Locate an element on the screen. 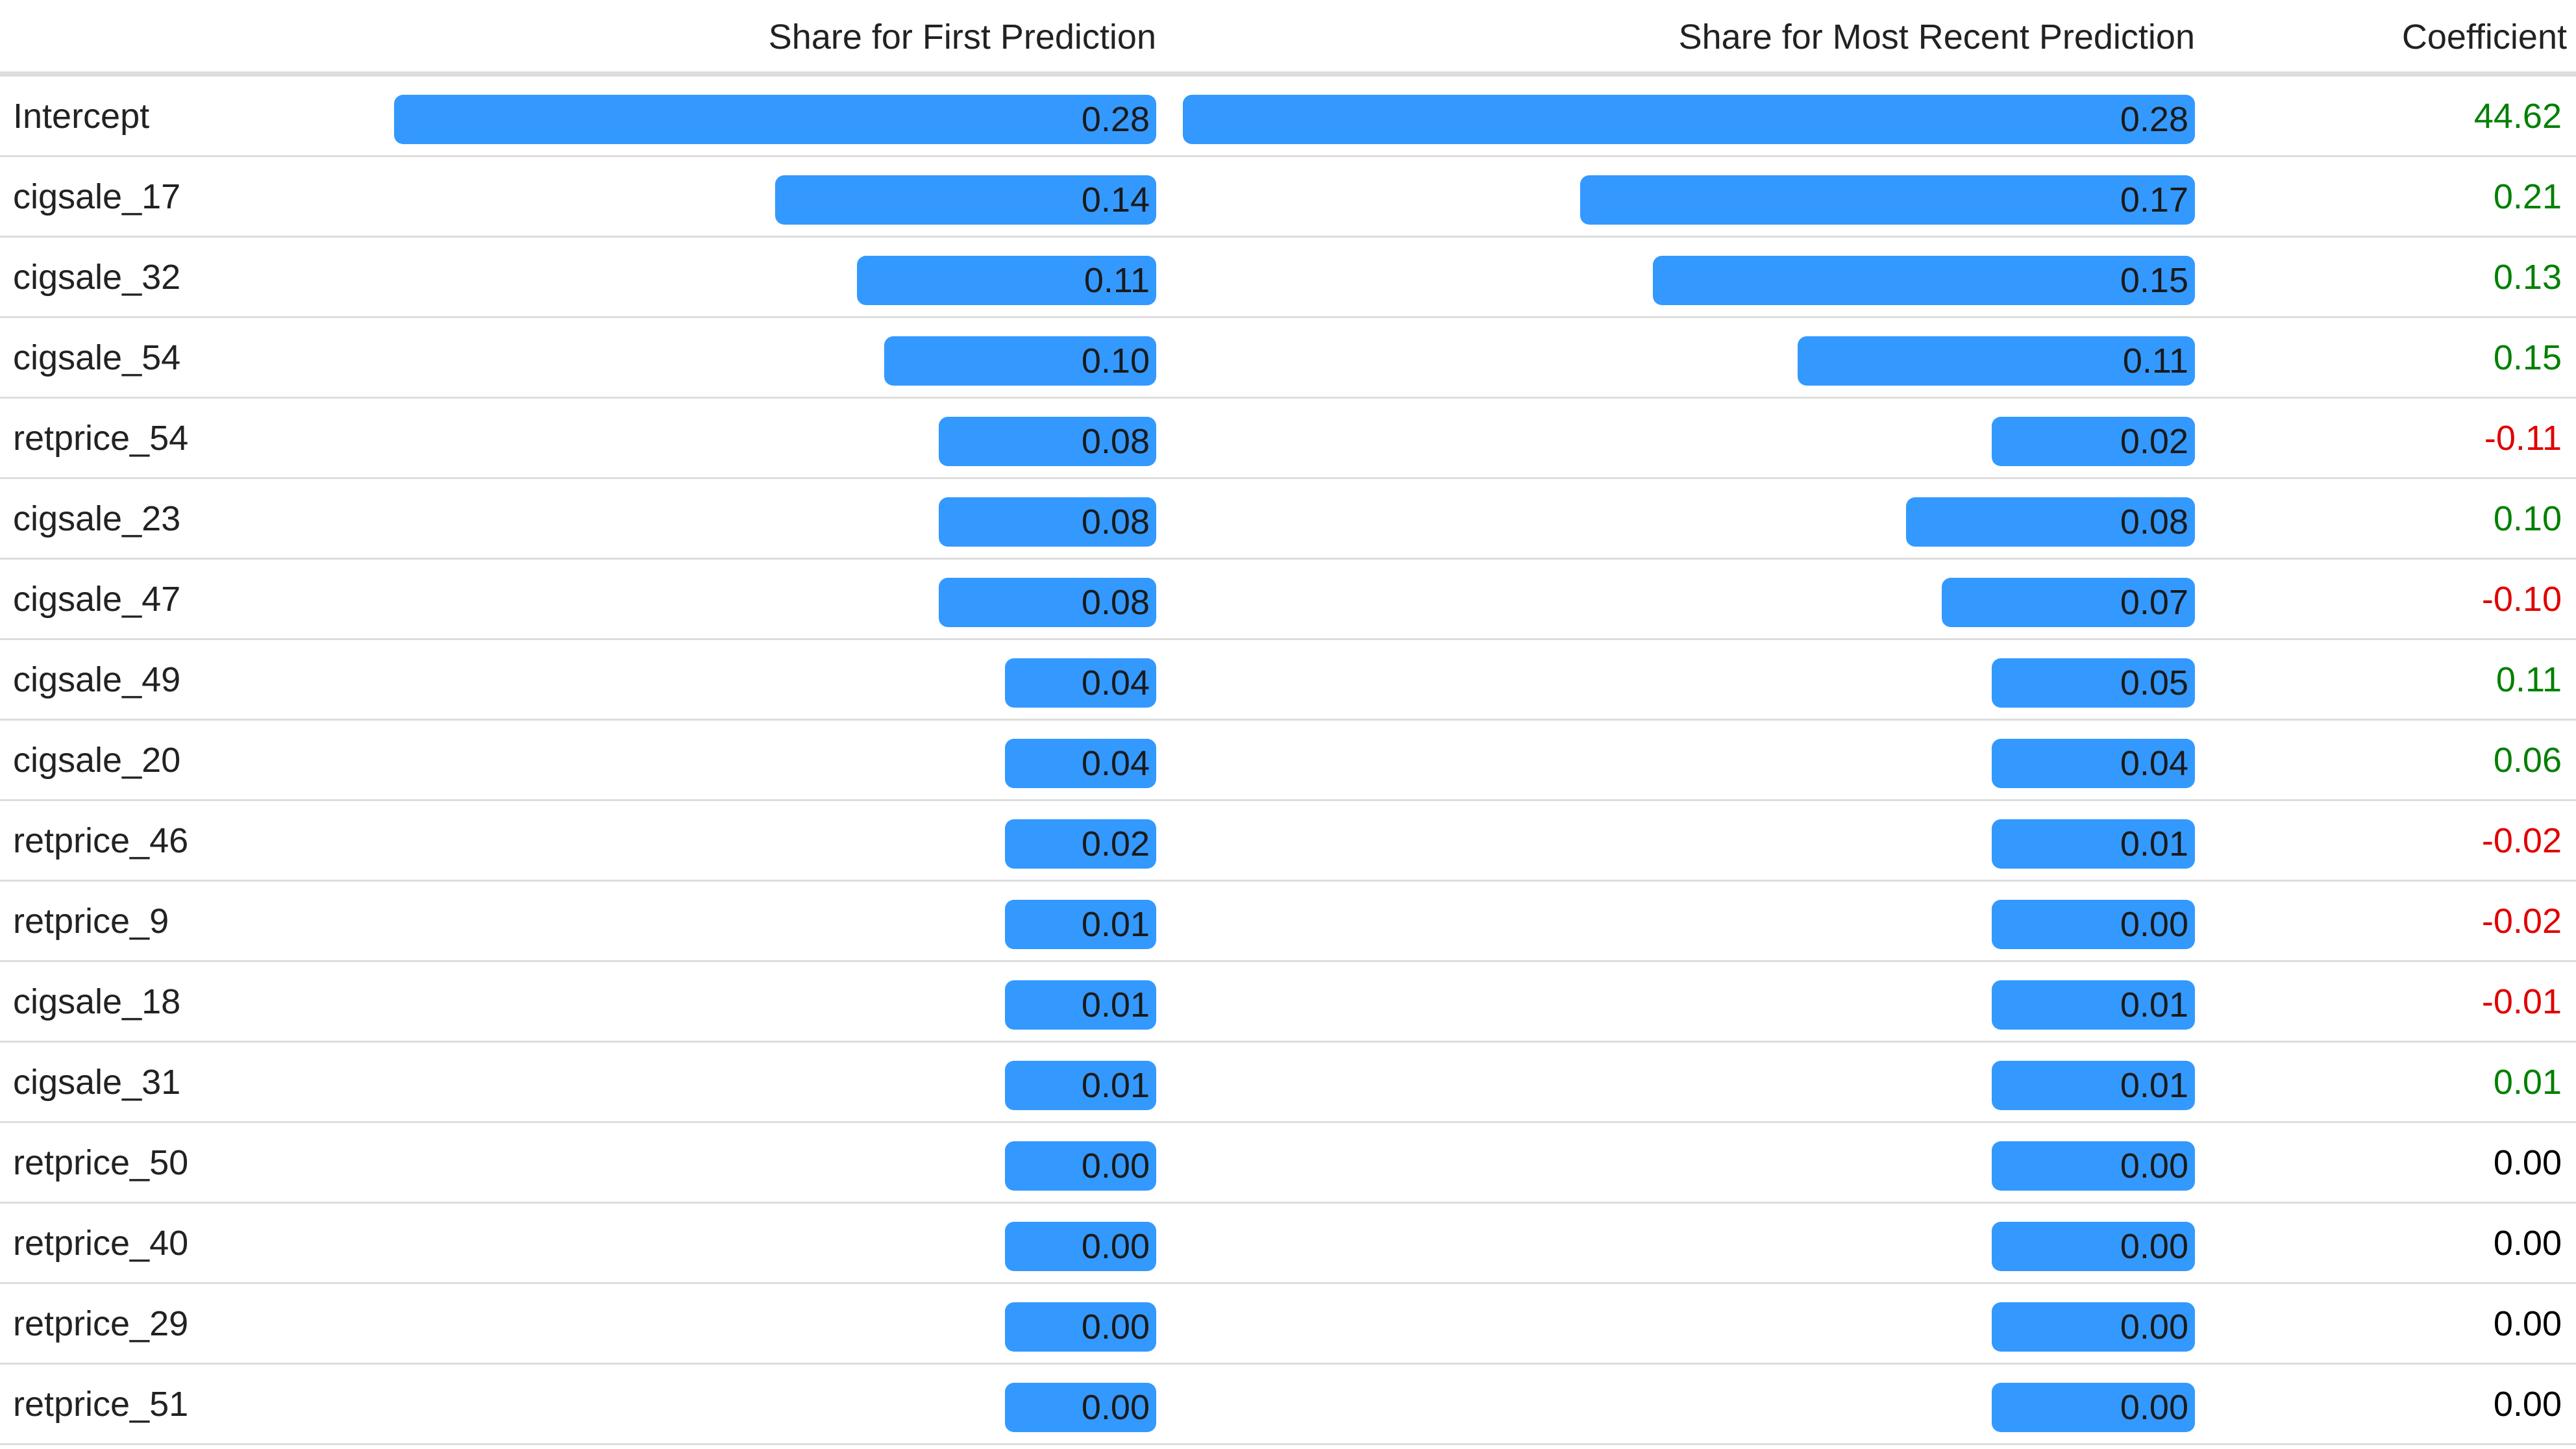 This screenshot has width=2576, height=1449. table-row: cigsale_31 0.01 0.01 0.01 is located at coordinates (1288, 1083).